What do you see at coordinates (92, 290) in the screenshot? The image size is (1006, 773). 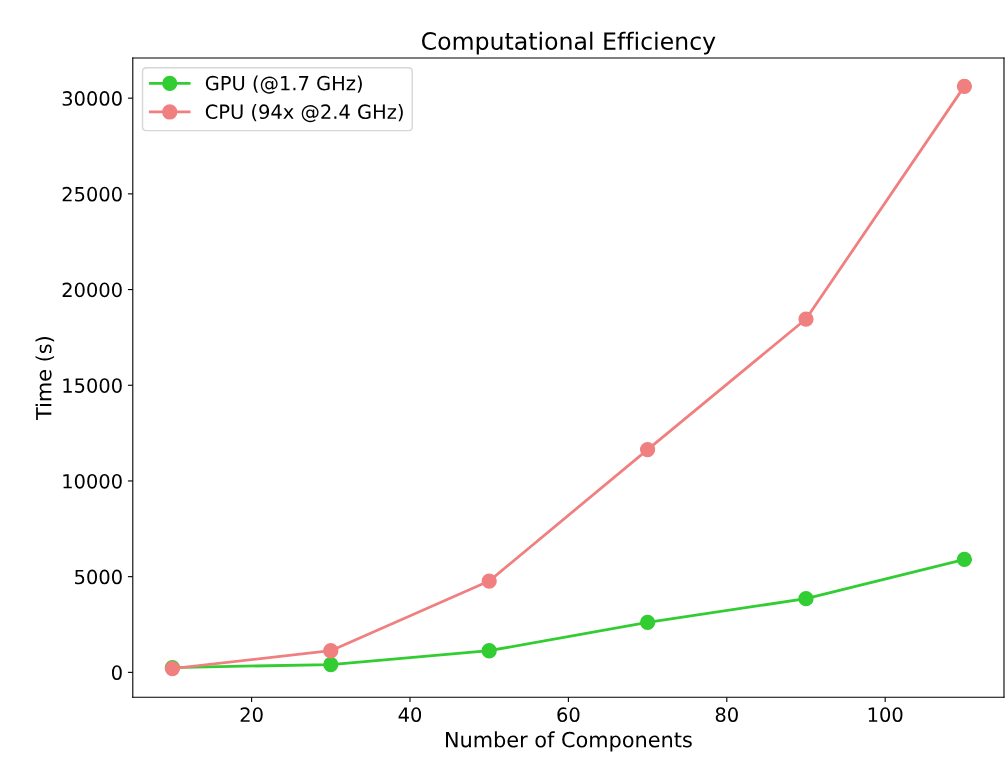 I see `y-tick-label: 20000` at bounding box center [92, 290].